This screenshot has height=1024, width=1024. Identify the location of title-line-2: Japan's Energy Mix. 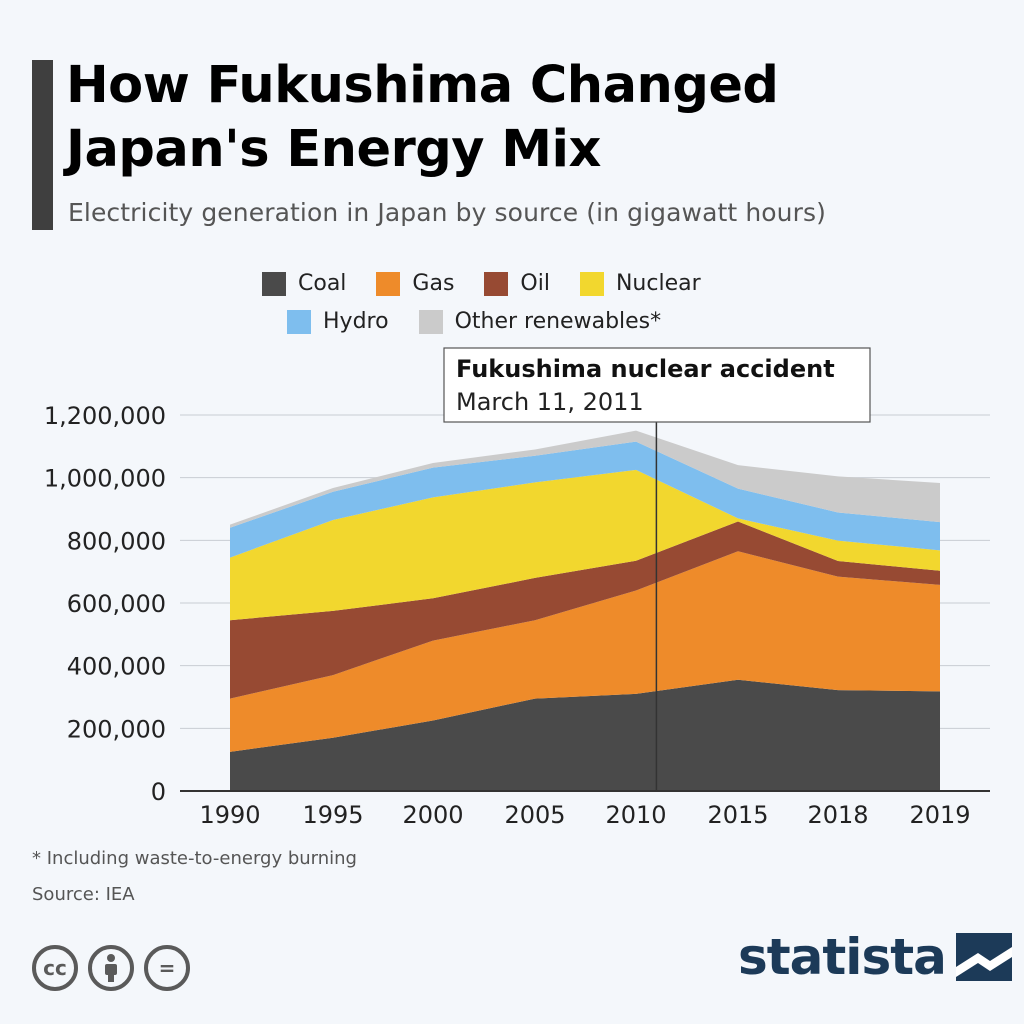
(333, 149).